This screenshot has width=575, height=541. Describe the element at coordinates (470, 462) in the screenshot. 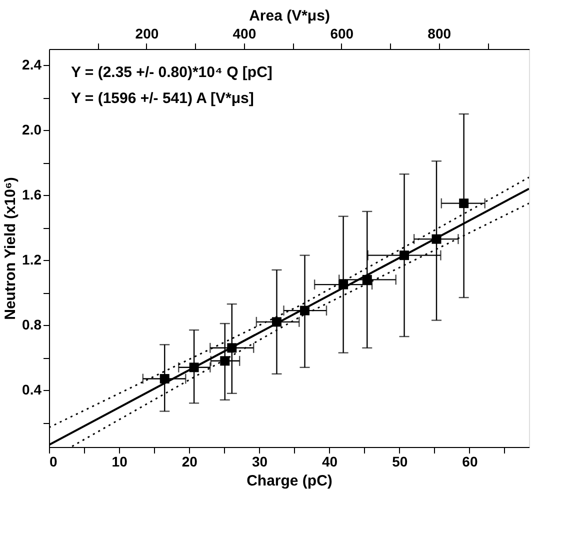

I see `x-tick-label: 60` at that location.